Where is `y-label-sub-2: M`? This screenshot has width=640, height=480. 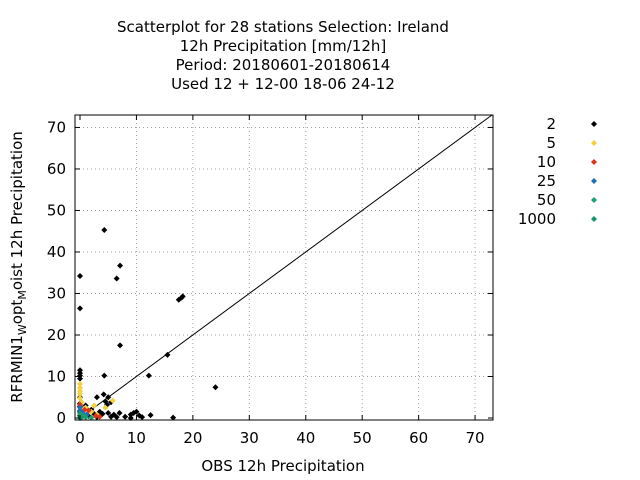
y-label-sub-2: M is located at coordinates (22, 295).